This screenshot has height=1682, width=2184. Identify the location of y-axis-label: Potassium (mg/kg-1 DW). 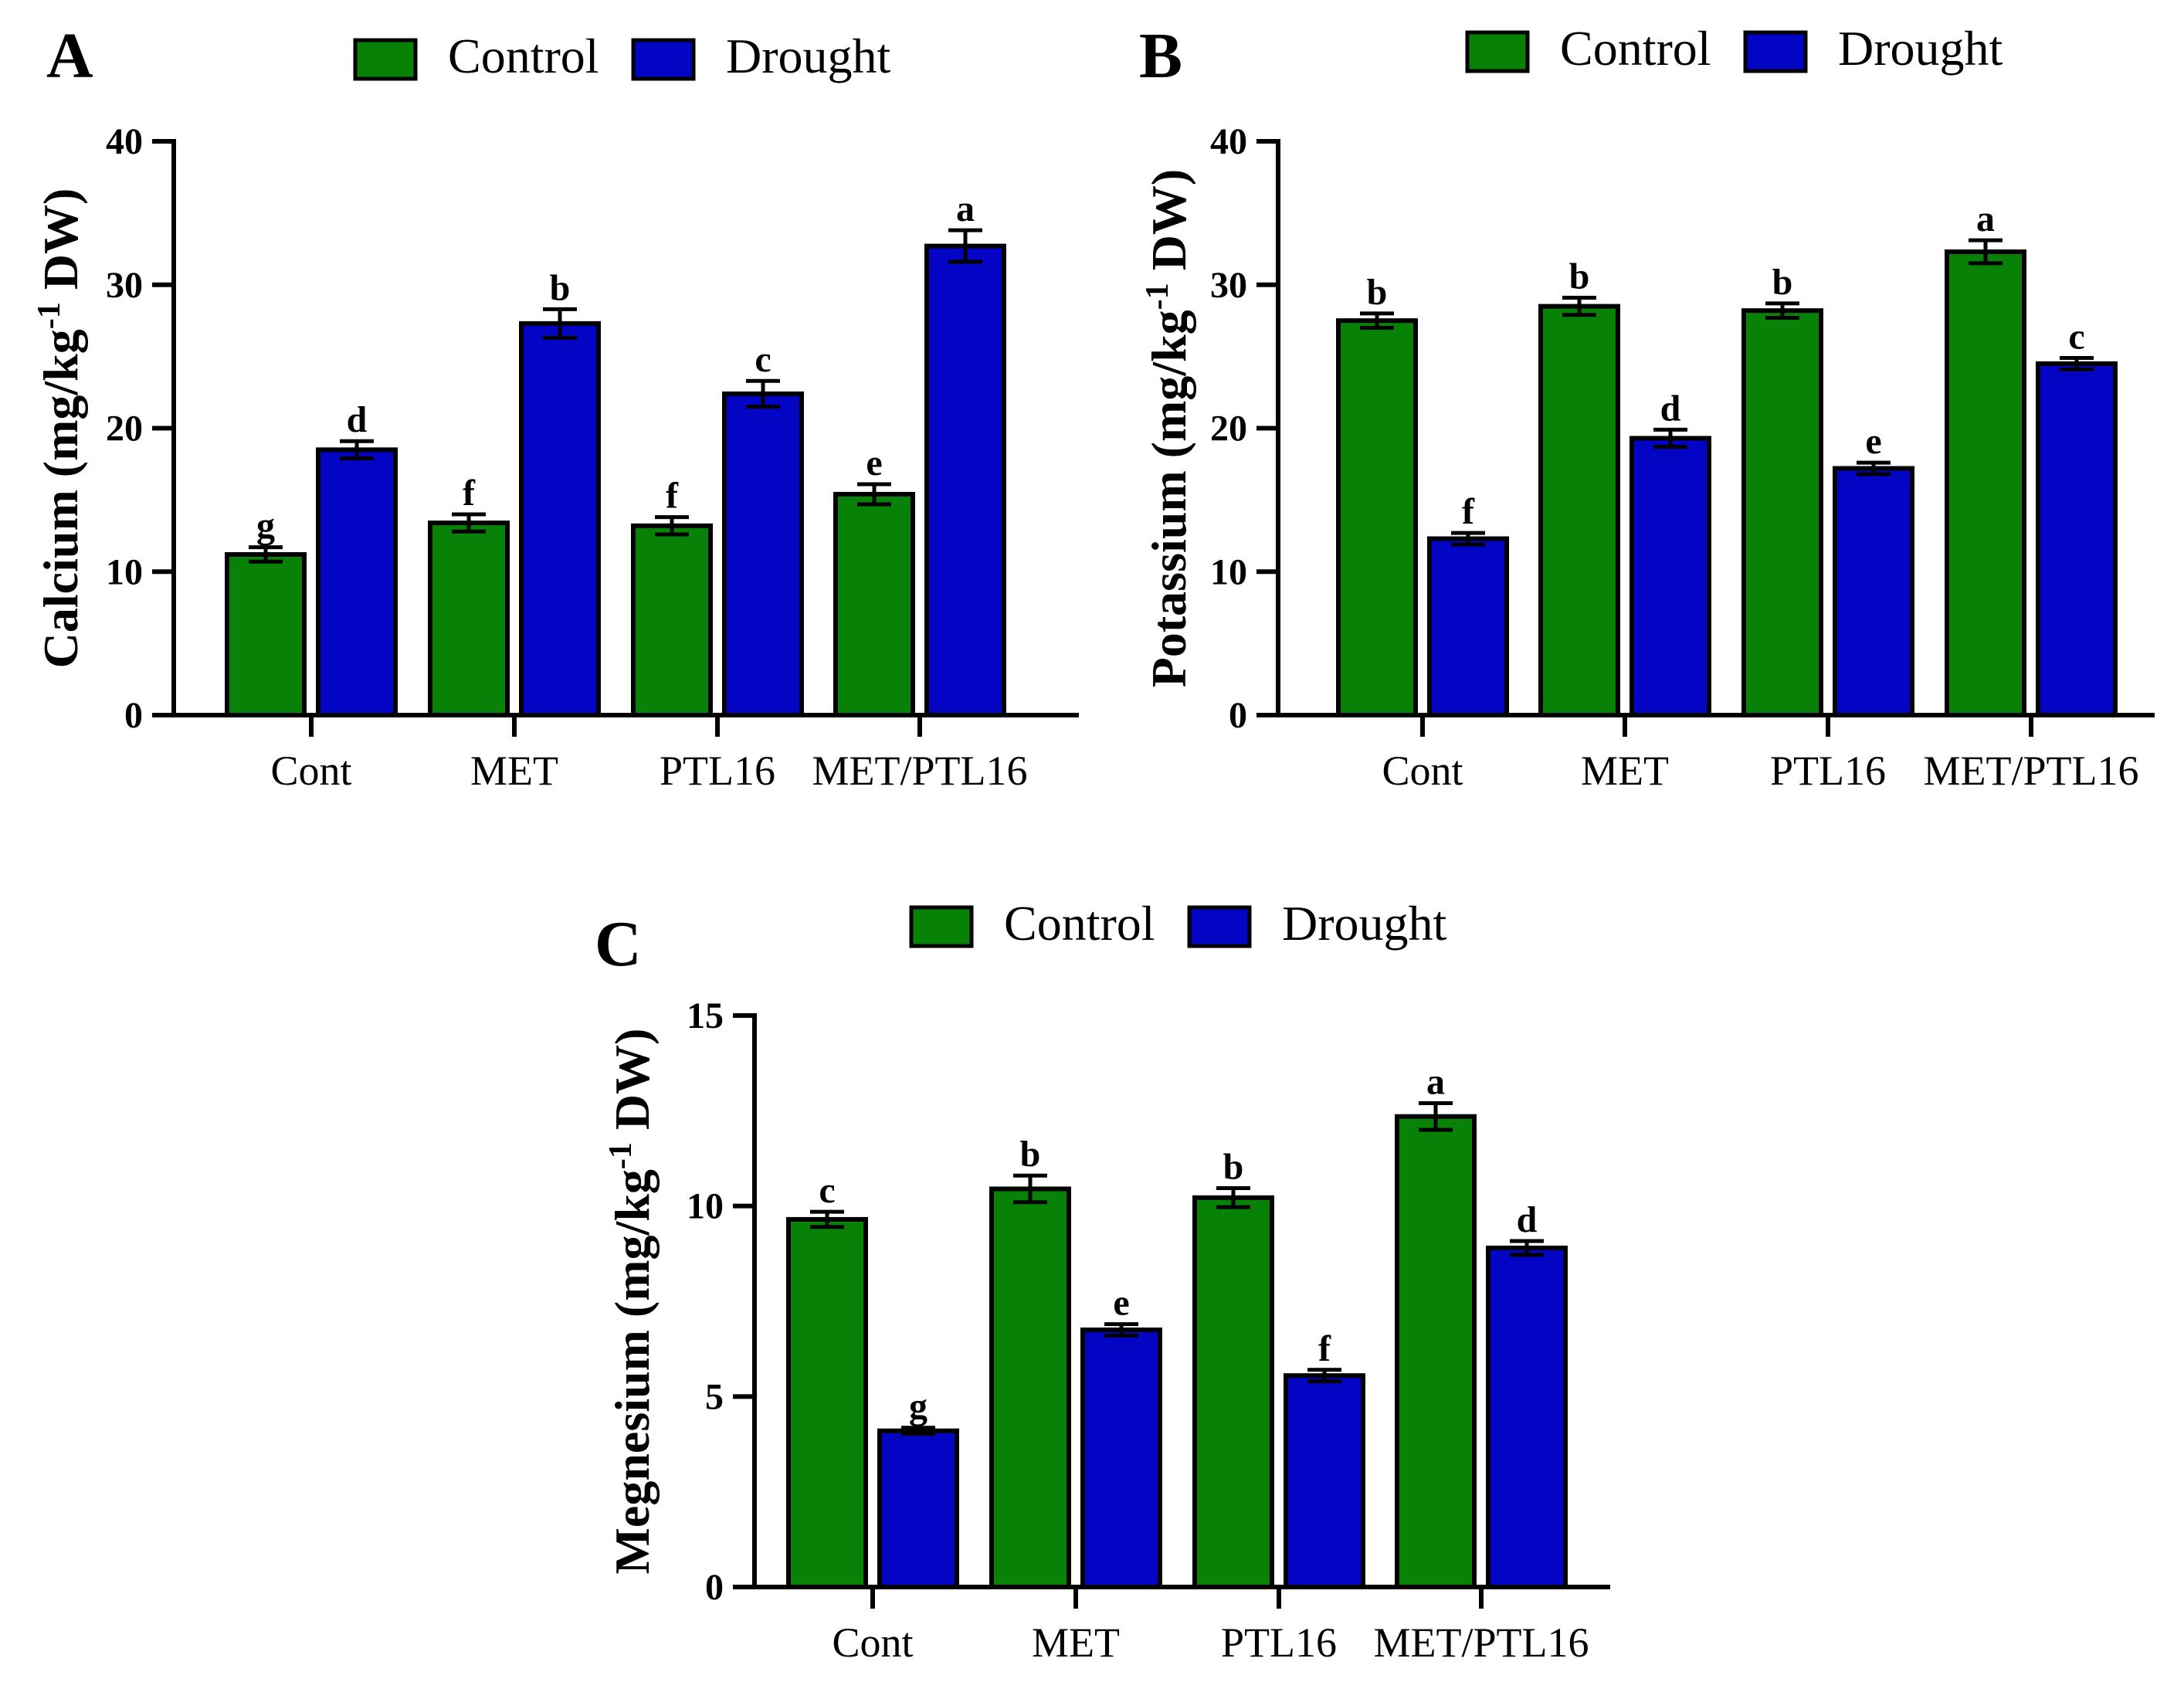
(1168, 428).